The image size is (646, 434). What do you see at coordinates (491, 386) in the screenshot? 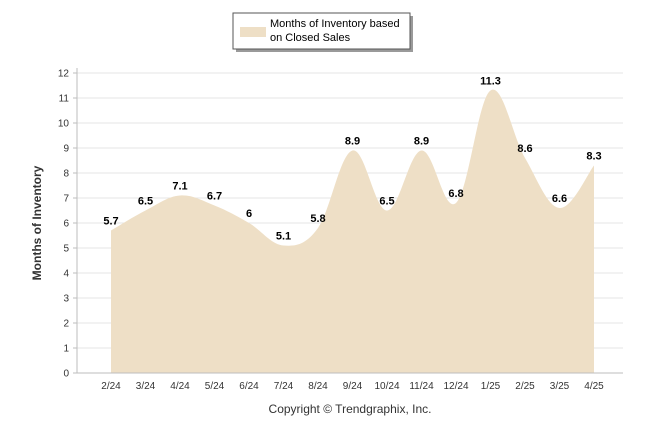
I see `x-tick-label: 1/25` at bounding box center [491, 386].